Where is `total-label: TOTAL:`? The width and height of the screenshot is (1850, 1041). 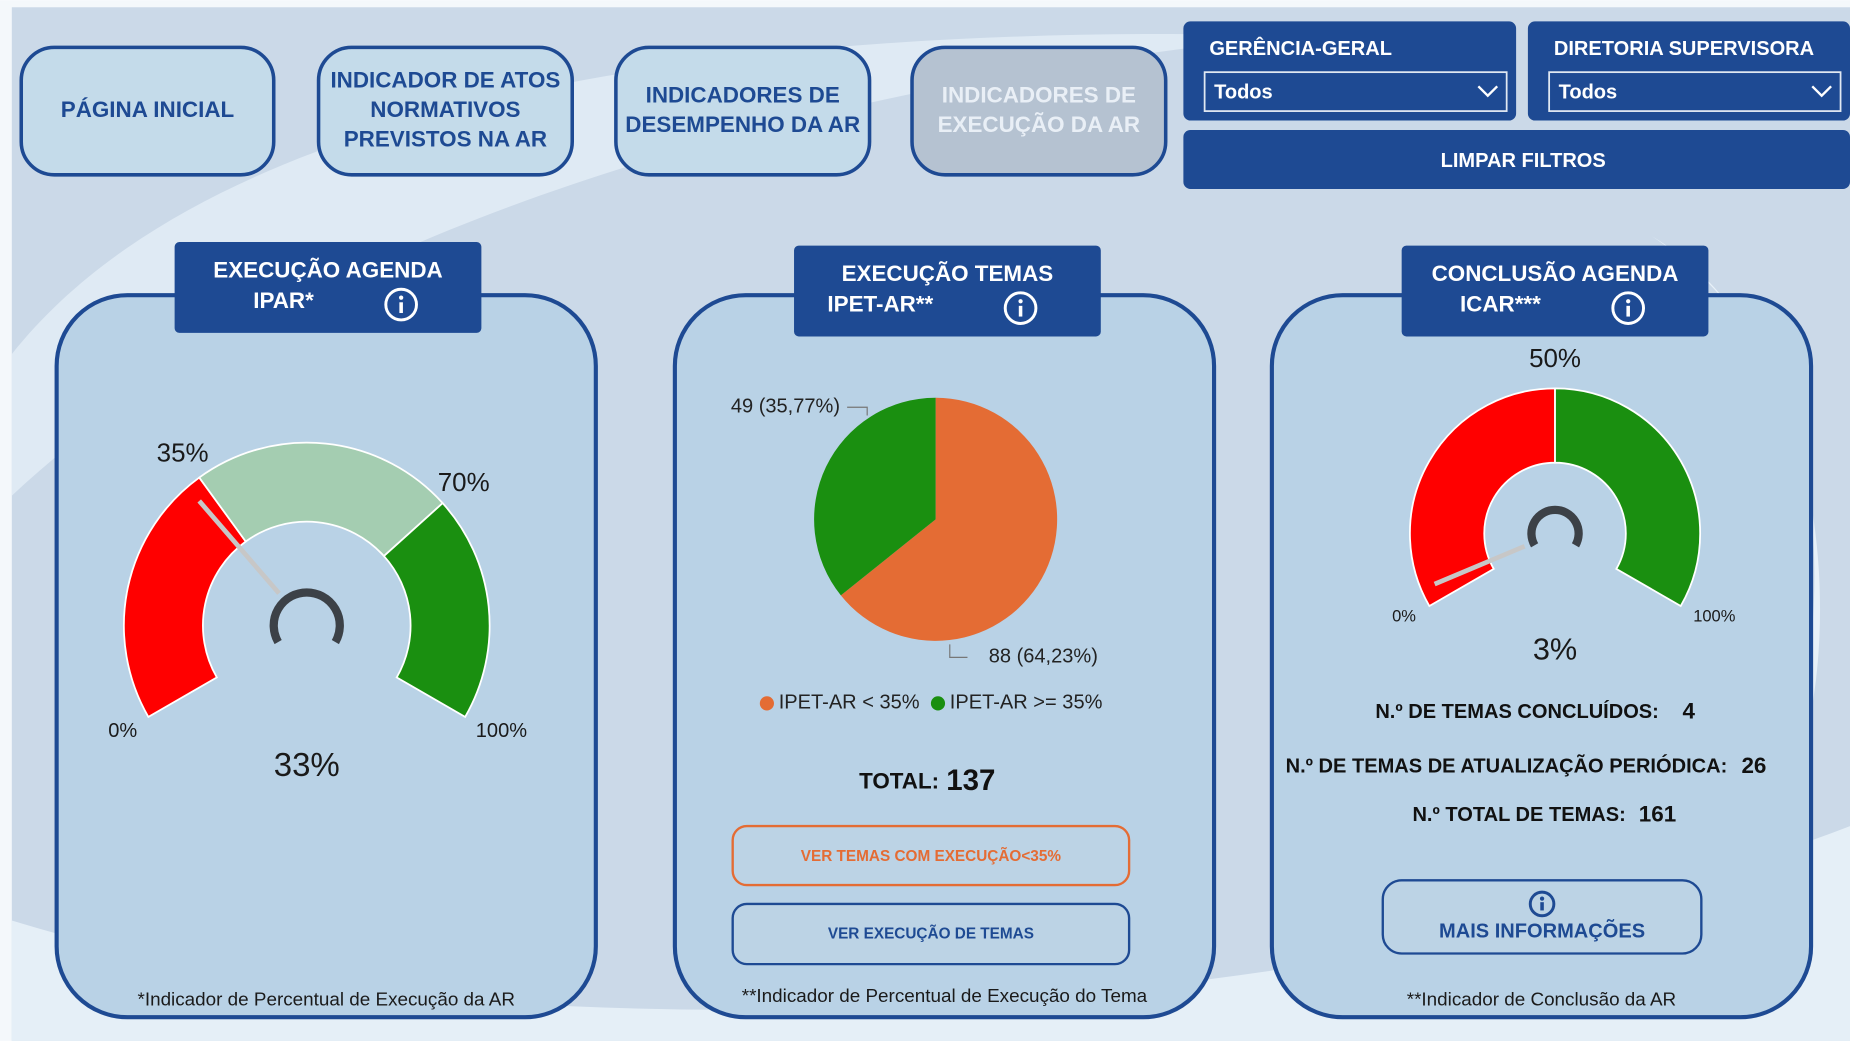
total-label: TOTAL: is located at coordinates (899, 780).